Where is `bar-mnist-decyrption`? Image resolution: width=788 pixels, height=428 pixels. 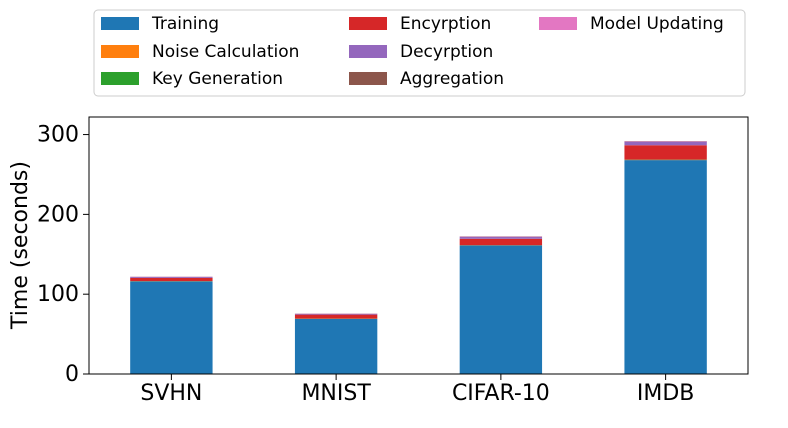 bar-mnist-decyrption is located at coordinates (336, 314).